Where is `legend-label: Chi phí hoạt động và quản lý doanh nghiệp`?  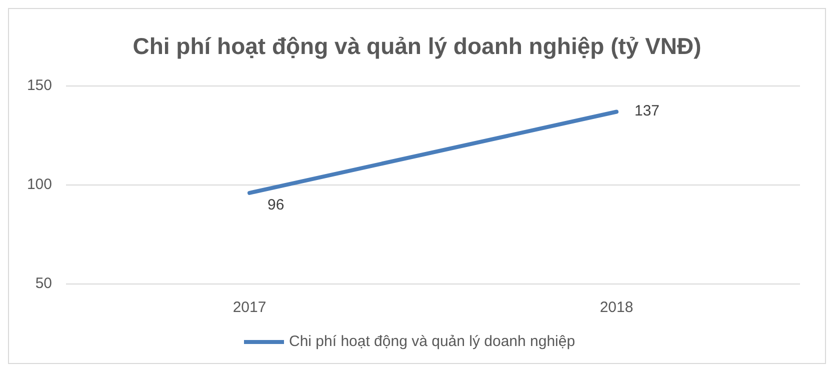 legend-label: Chi phí hoạt động và quản lý doanh nghiệp is located at coordinates (432, 341).